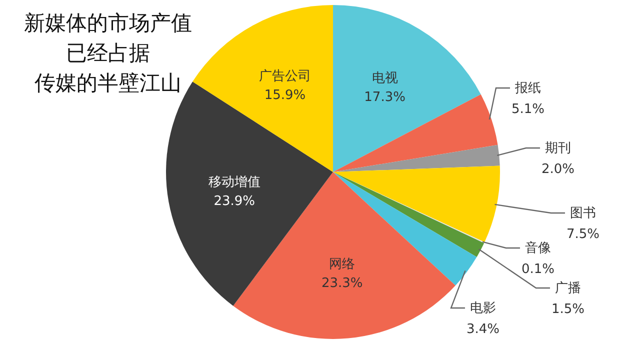 The height and width of the screenshot is (344, 621). What do you see at coordinates (234, 182) in the screenshot?
I see `slice-label: 移动增值` at bounding box center [234, 182].